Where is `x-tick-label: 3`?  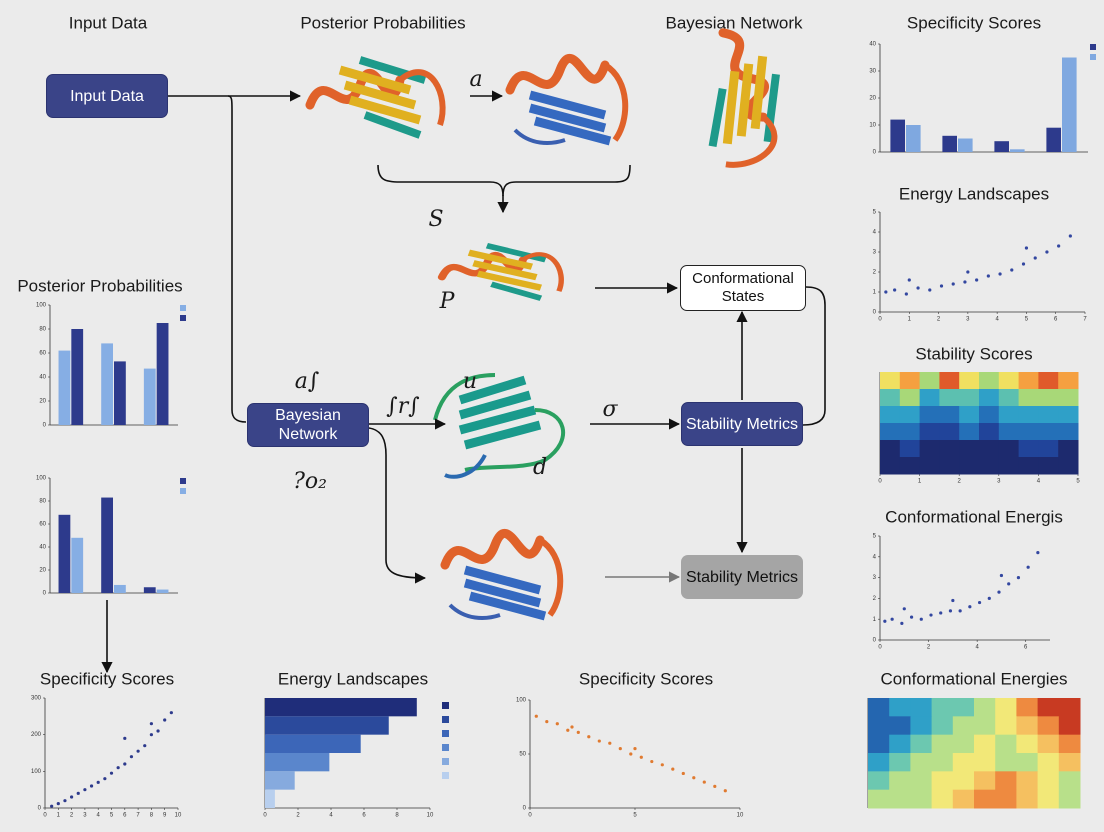
x-tick-label: 3 is located at coordinates (85, 816).